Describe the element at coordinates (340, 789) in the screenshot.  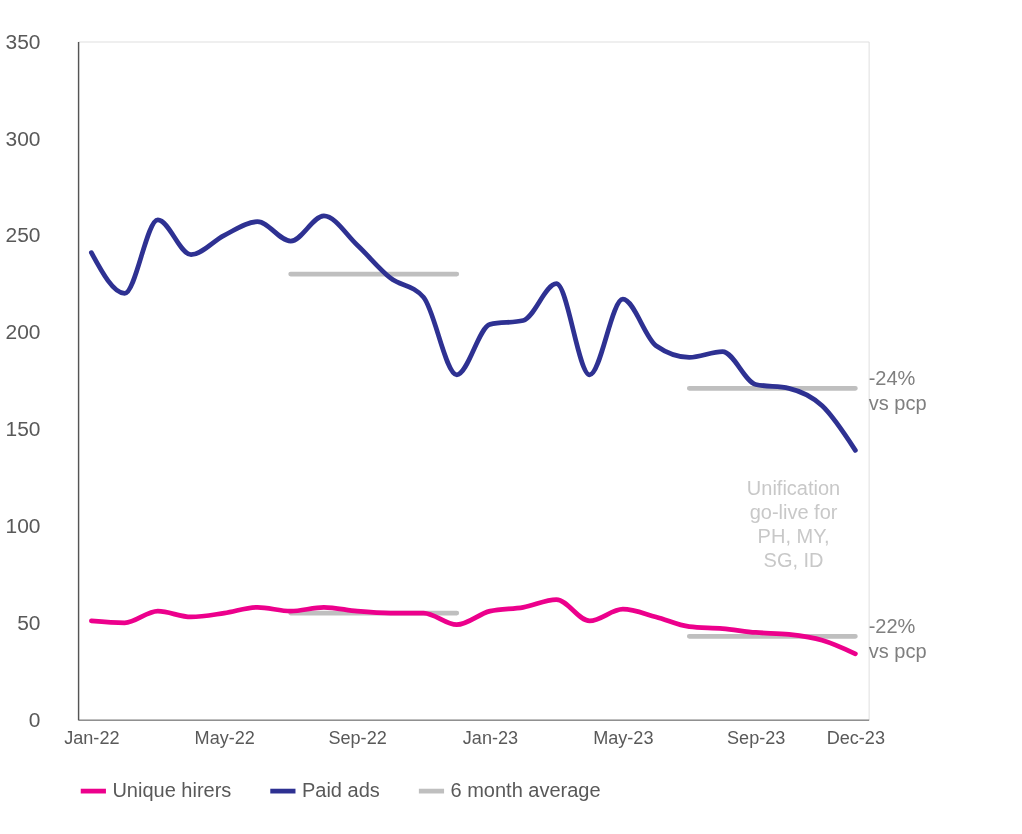
I see `legend-label: Paid ads` at that location.